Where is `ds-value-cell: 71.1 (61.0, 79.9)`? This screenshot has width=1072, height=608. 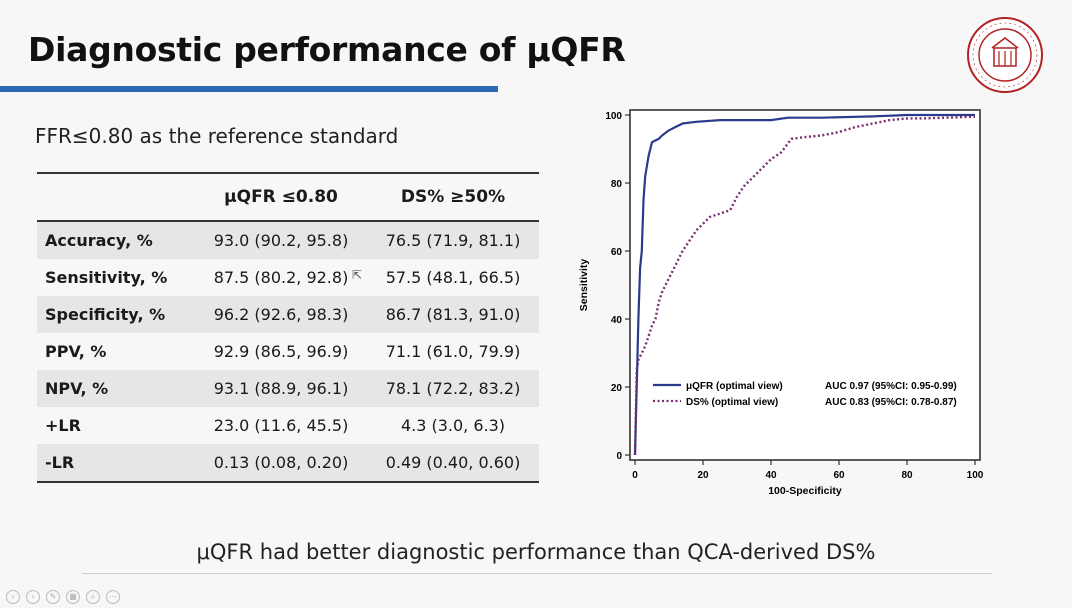
ds-value-cell: 71.1 (61.0, 79.9) is located at coordinates (453, 351).